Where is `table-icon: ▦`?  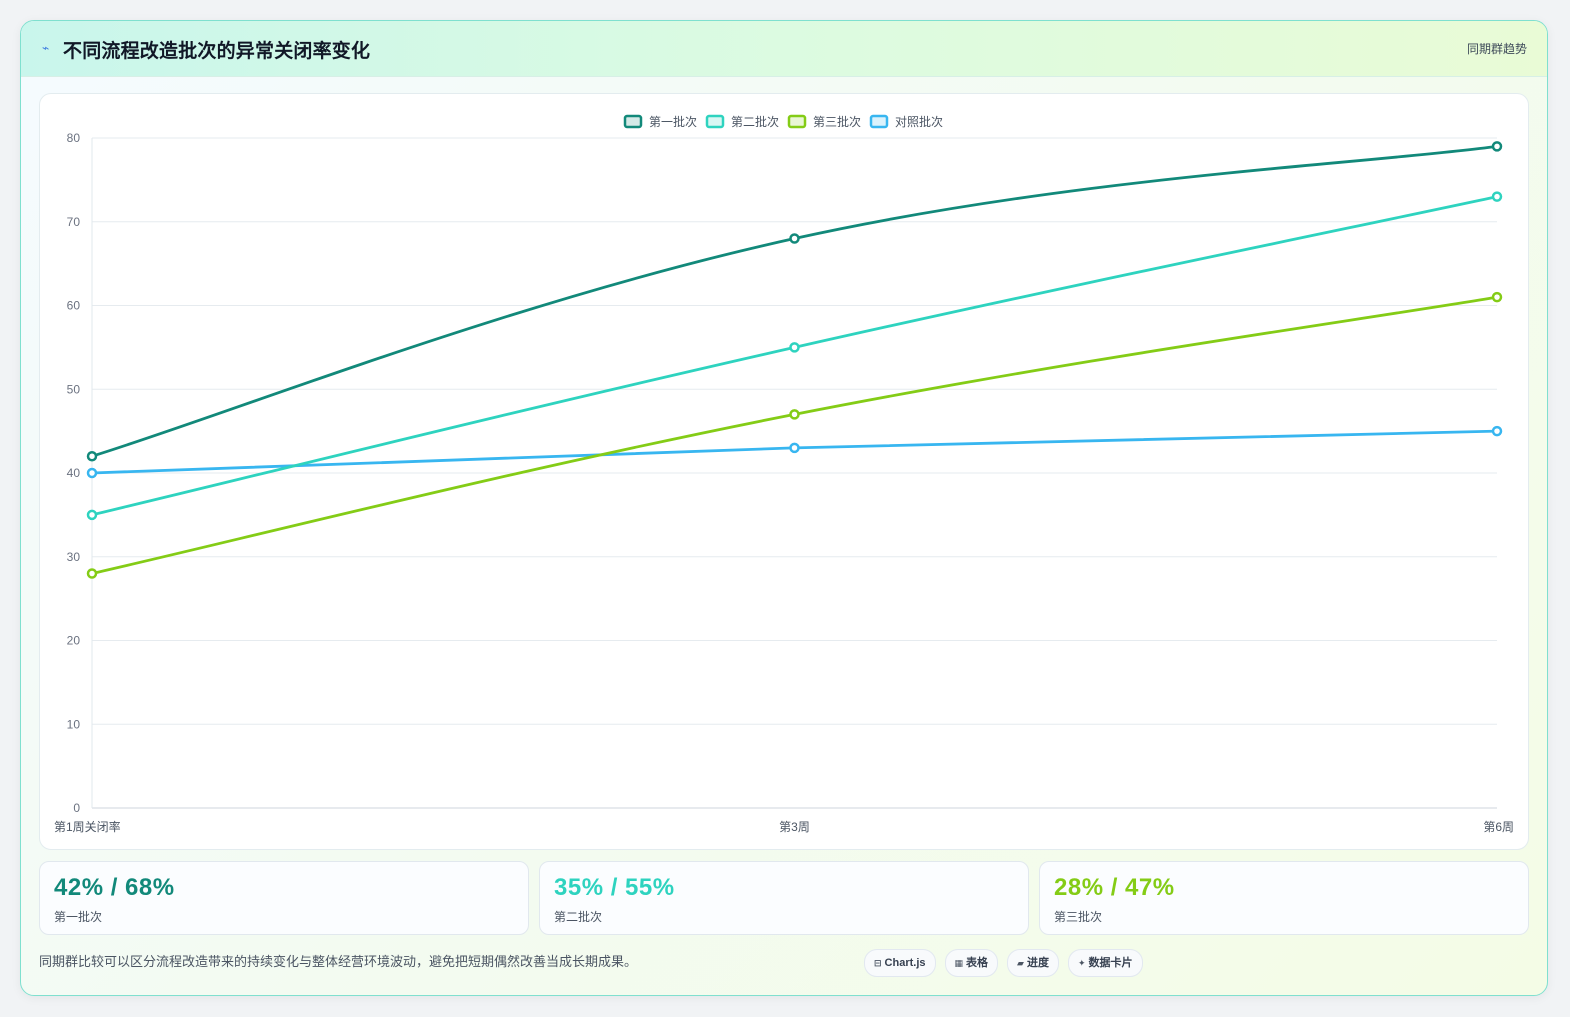
table-icon: ▦ is located at coordinates (959, 963).